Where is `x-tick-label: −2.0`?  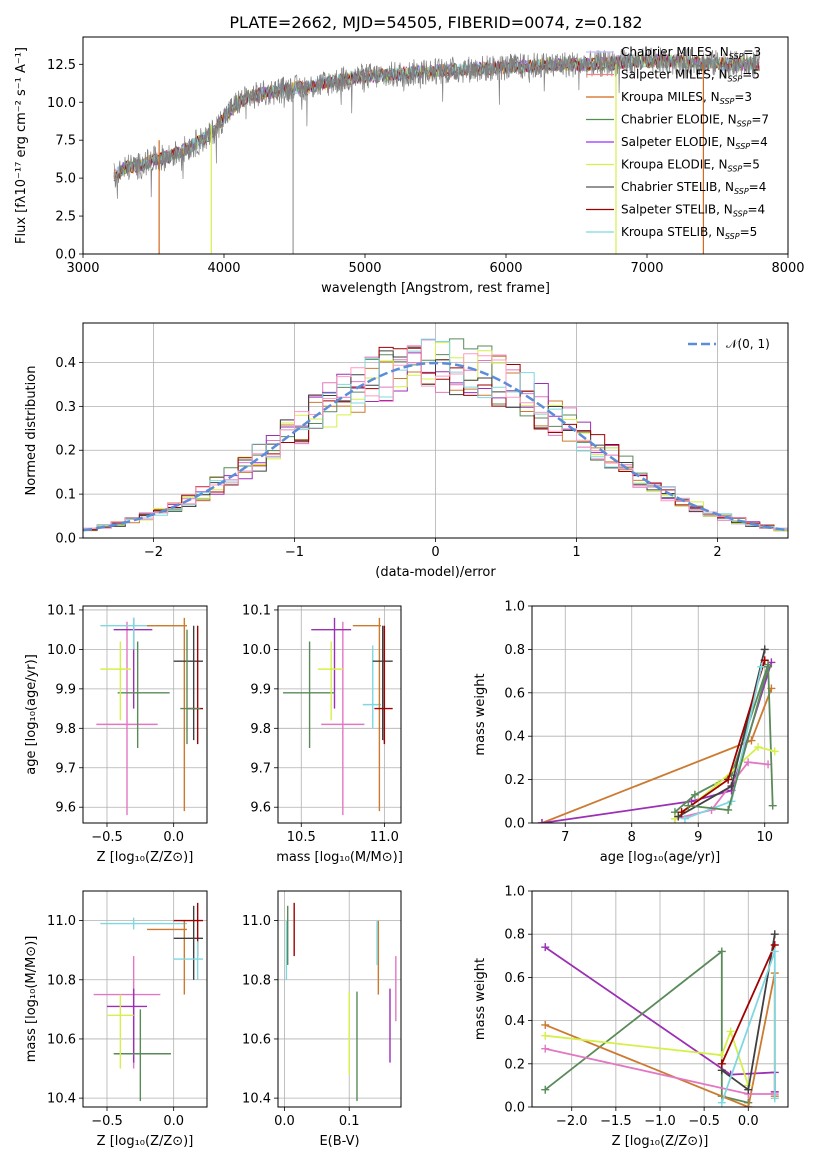
x-tick-label: −2.0 is located at coordinates (572, 1121).